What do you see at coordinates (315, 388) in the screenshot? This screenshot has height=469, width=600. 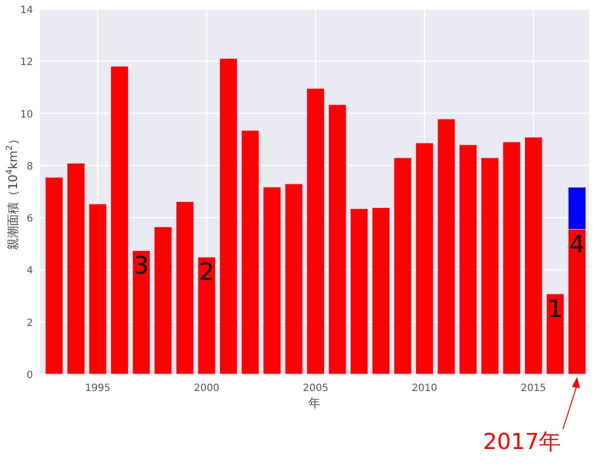 I see `x-tick-label: 2005` at bounding box center [315, 388].